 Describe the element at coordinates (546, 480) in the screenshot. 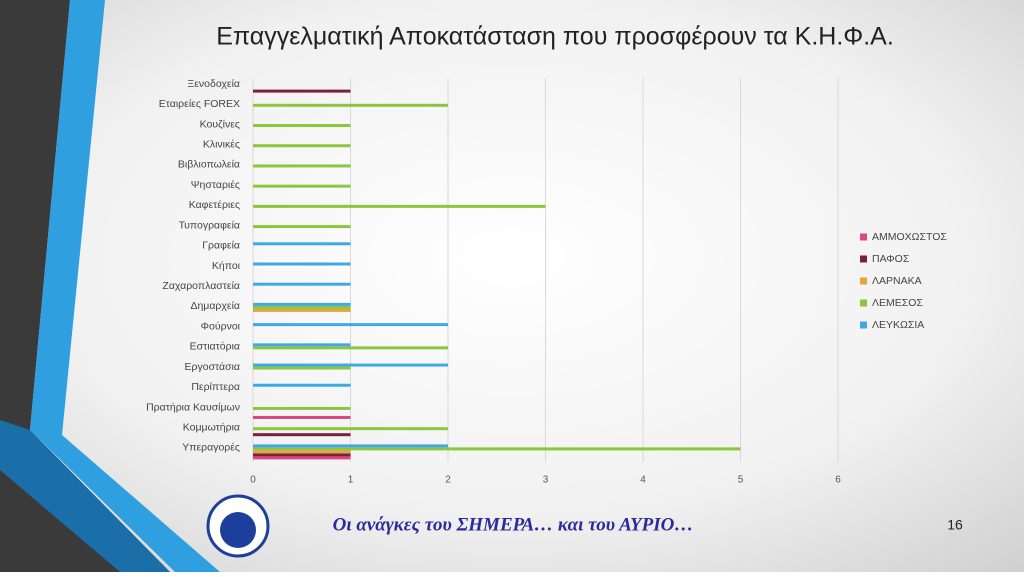

I see `x-tick-label: 3` at that location.